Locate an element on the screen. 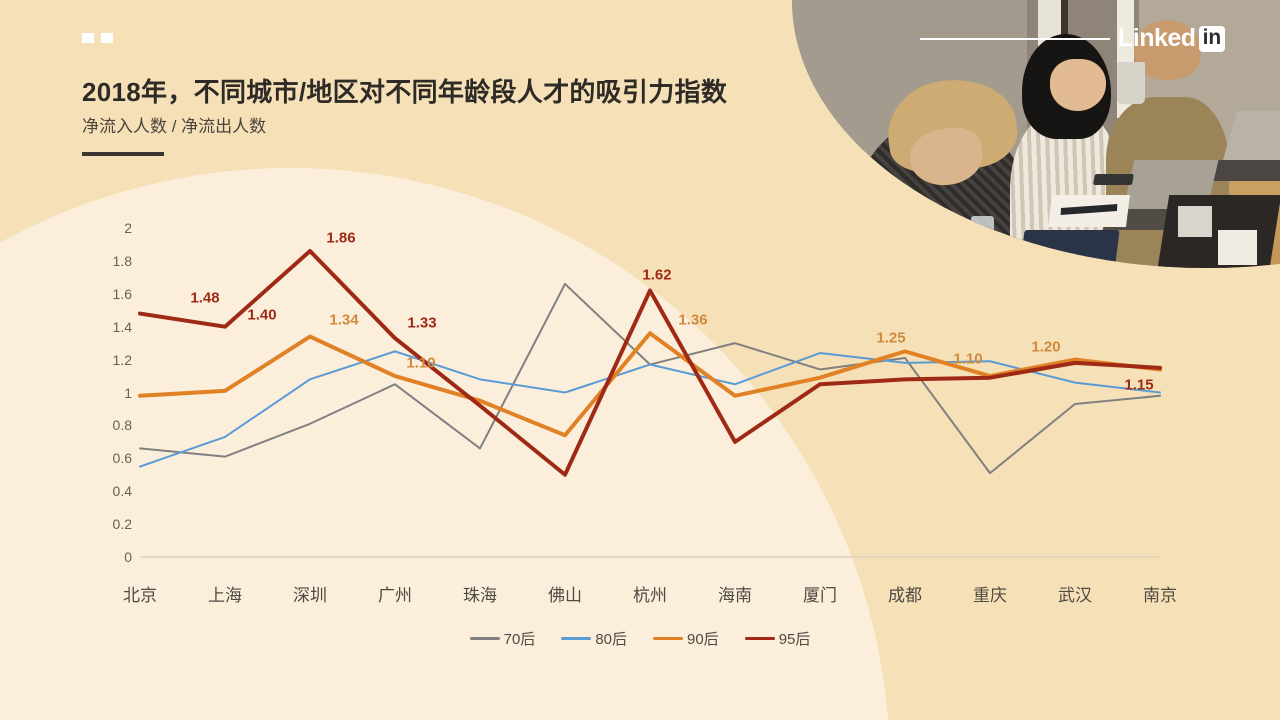 This screenshot has width=1280, height=720. y-axis-tick: 0.4 is located at coordinates (122, 491).